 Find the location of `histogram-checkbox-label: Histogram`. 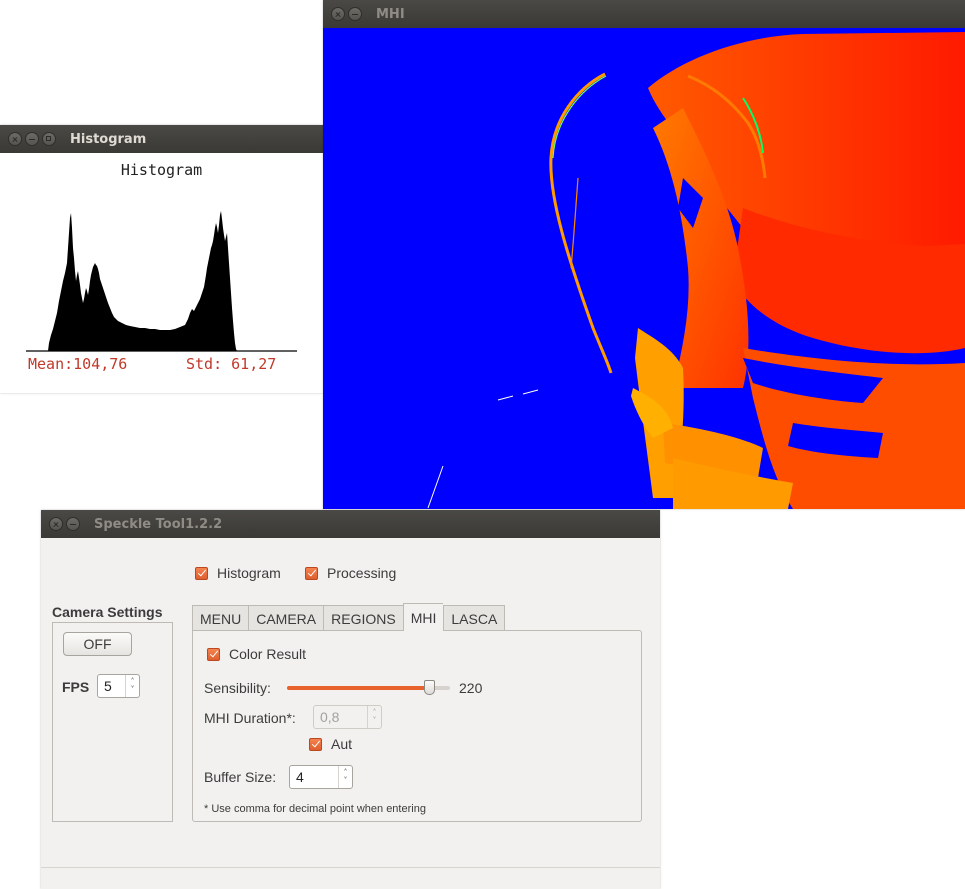

histogram-checkbox-label: Histogram is located at coordinates (249, 573).